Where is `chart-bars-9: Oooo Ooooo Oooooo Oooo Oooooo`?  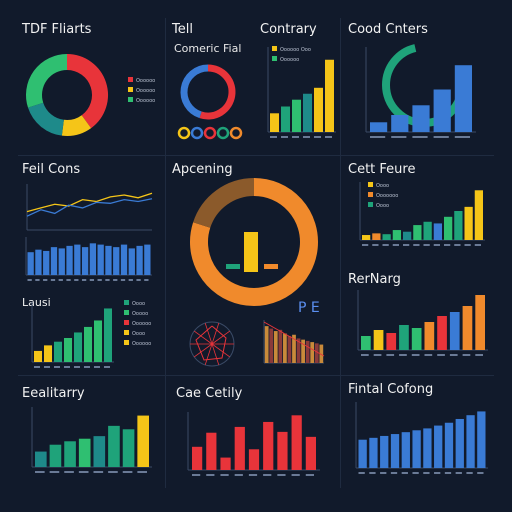
chart-bars-9: Oooo Ooooo Oooooo Oooo Oooooo is located at coordinates (91, 334).